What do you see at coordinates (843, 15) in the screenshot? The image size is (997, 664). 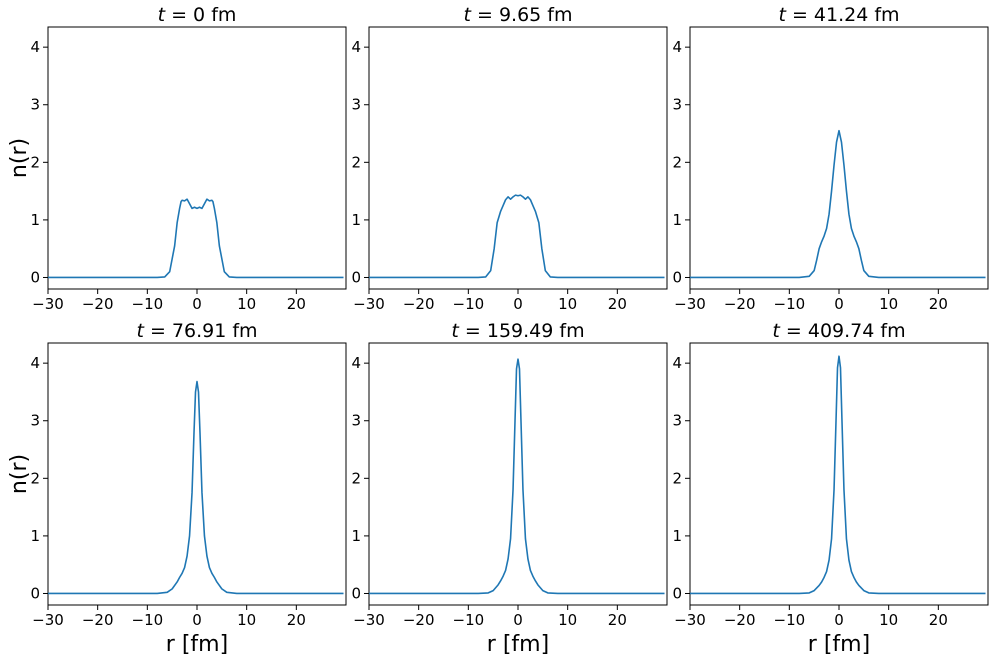 I see `panel-title-text: = 41.24 fm` at bounding box center [843, 15].